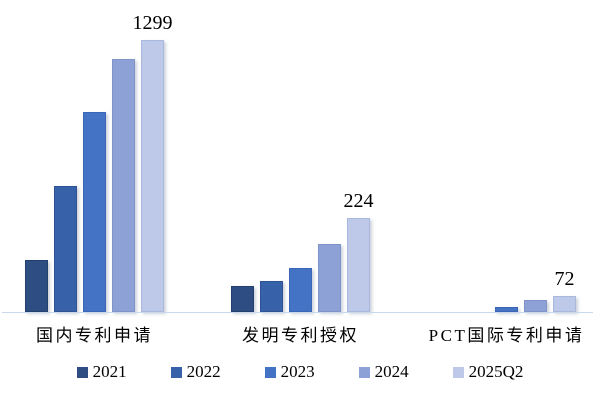 Image resolution: width=600 pixels, height=400 pixels. What do you see at coordinates (358, 265) in the screenshot?
I see `bar-2025Q2-cat1` at bounding box center [358, 265].